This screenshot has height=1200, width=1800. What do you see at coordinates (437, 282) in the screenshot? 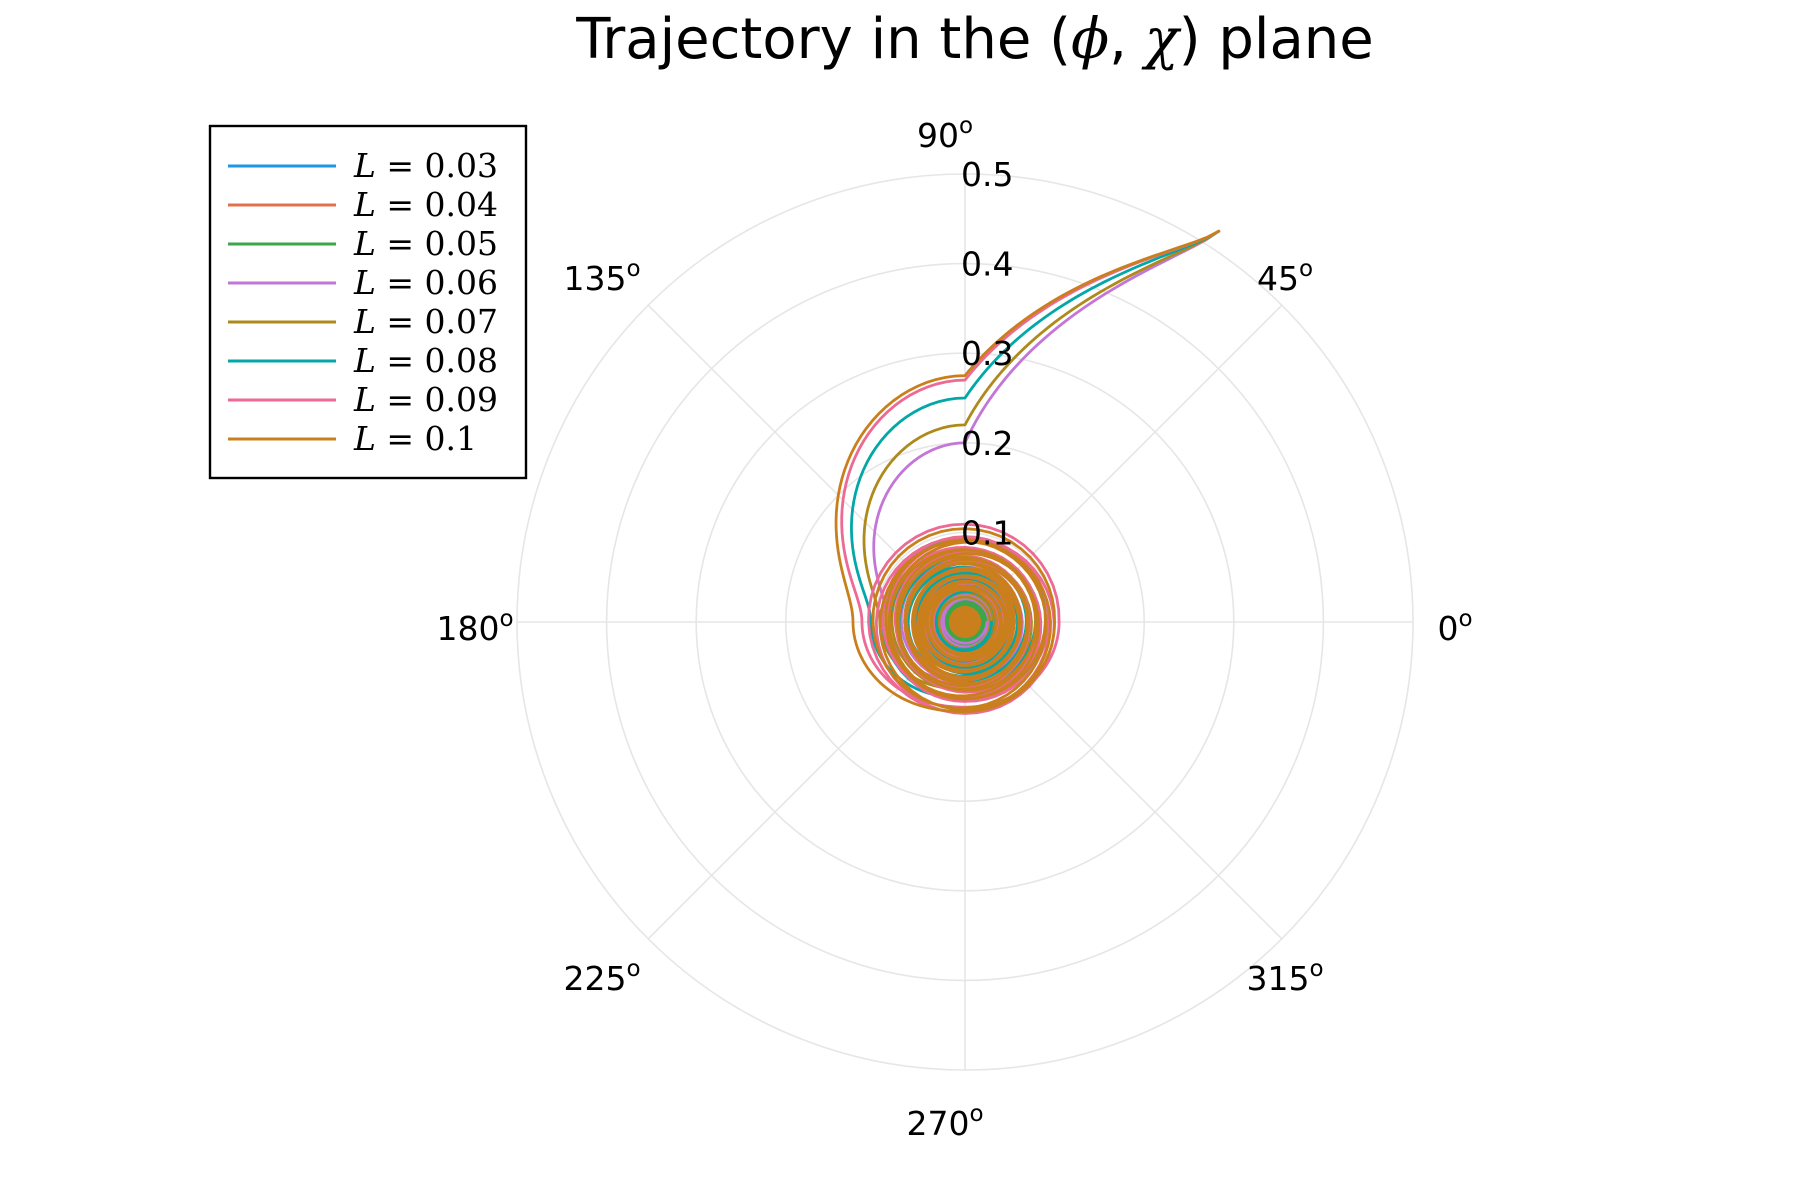
I see `legend-label-value: = 0.06` at bounding box center [437, 282].